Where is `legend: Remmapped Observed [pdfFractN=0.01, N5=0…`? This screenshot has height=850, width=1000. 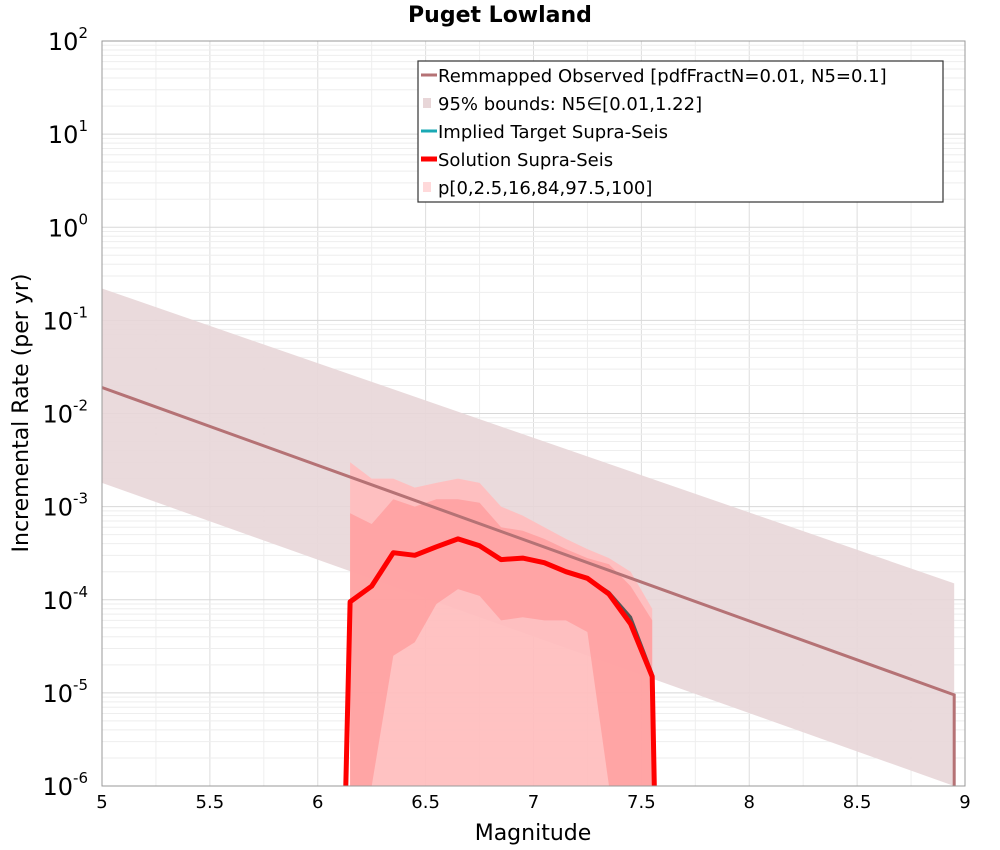
legend: Remmapped Observed [pdfFractN=0.01, N5=0… is located at coordinates (680, 131).